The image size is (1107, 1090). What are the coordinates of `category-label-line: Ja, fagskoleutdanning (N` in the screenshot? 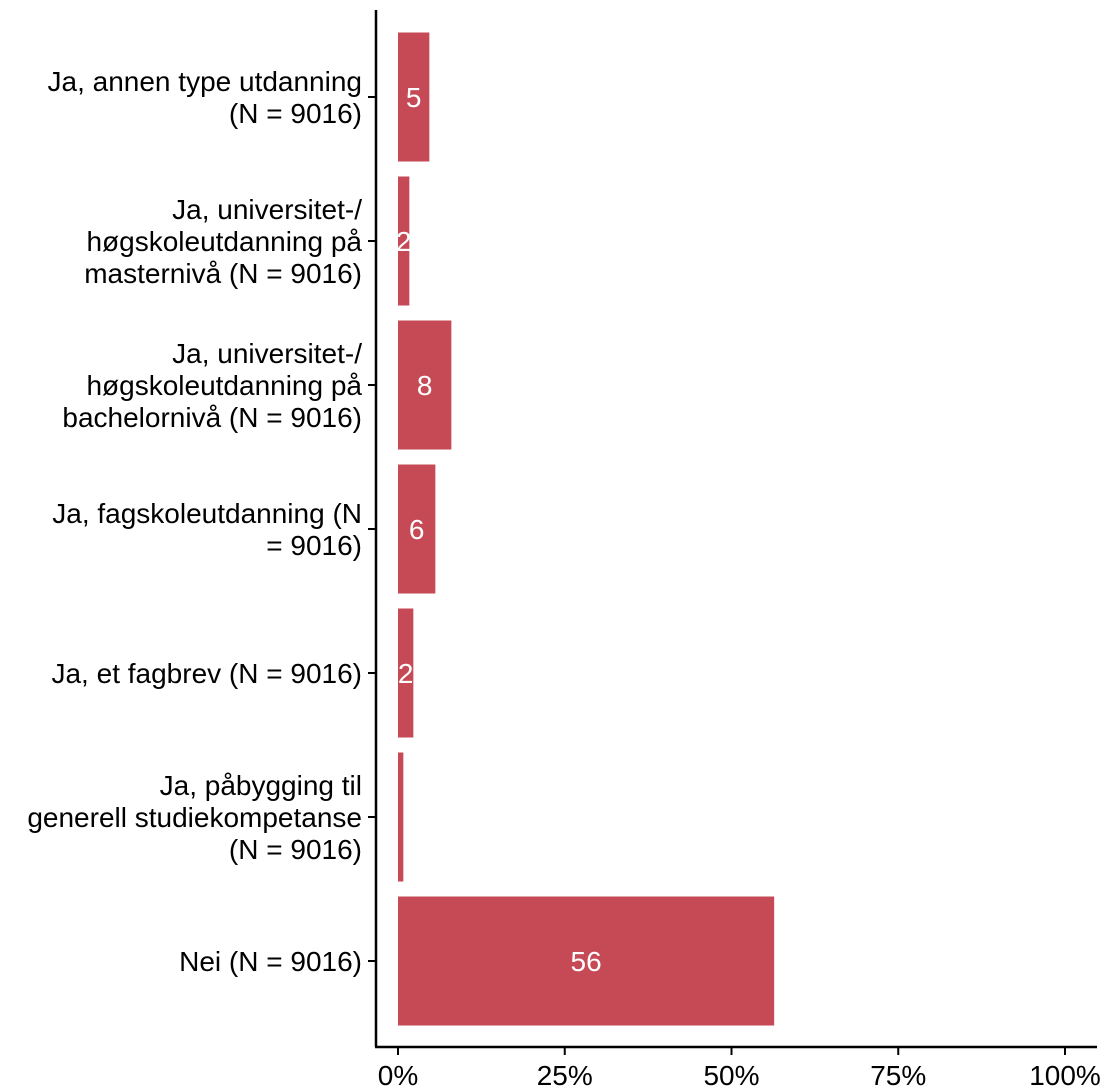 It's located at (207, 513).